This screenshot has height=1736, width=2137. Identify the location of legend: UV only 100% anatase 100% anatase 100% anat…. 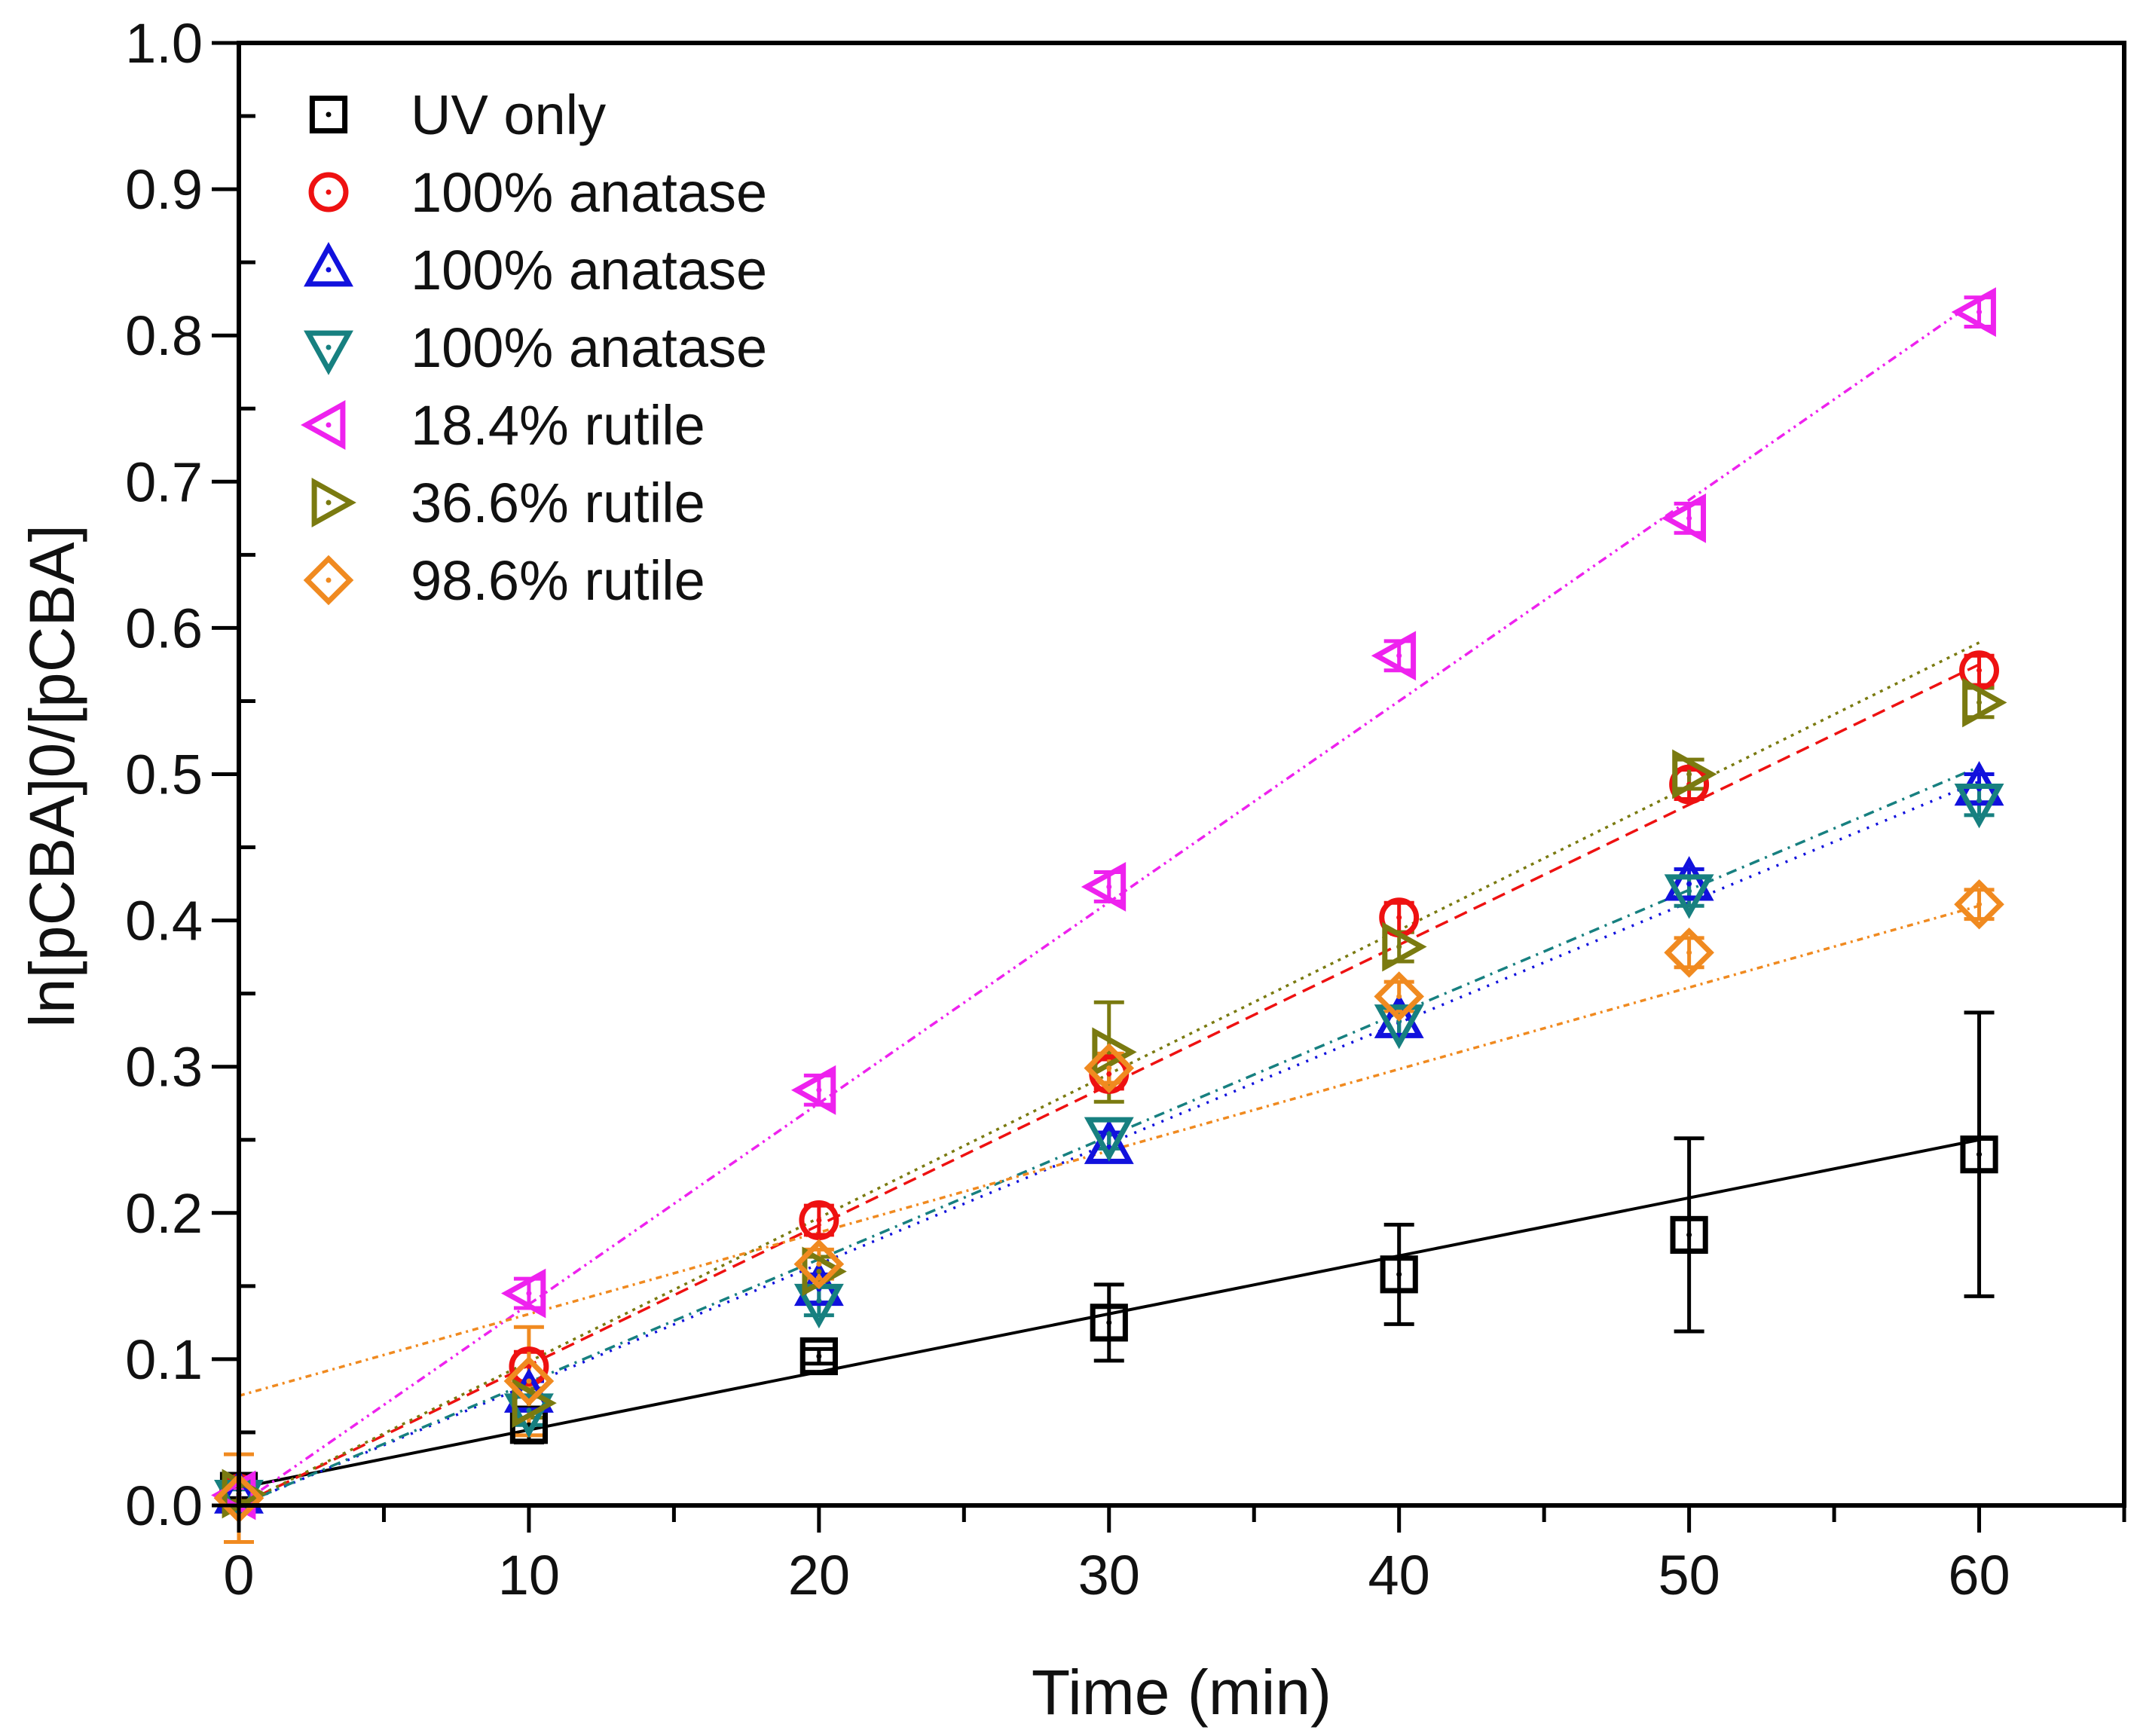
(534, 348).